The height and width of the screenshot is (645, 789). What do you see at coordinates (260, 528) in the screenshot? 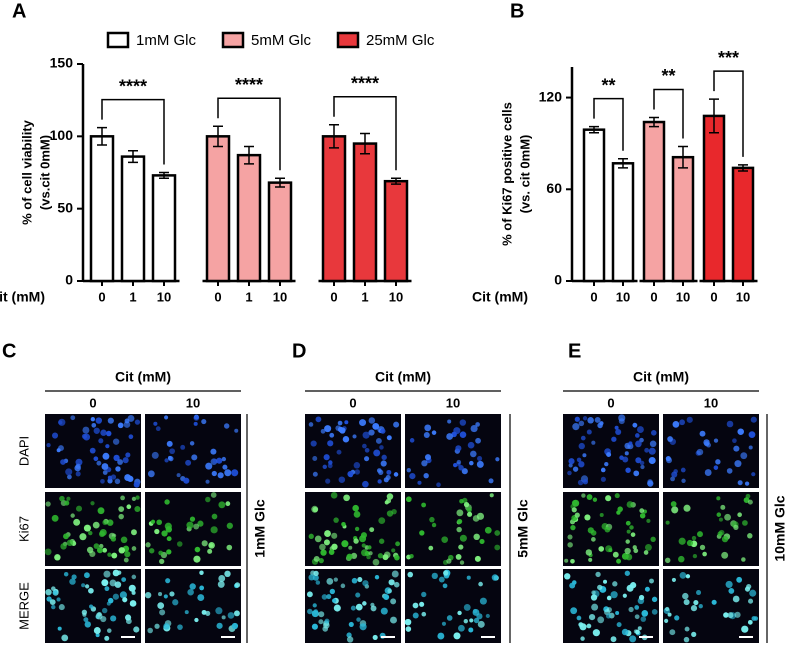
I see `condition-label: 1mM Glc` at bounding box center [260, 528].